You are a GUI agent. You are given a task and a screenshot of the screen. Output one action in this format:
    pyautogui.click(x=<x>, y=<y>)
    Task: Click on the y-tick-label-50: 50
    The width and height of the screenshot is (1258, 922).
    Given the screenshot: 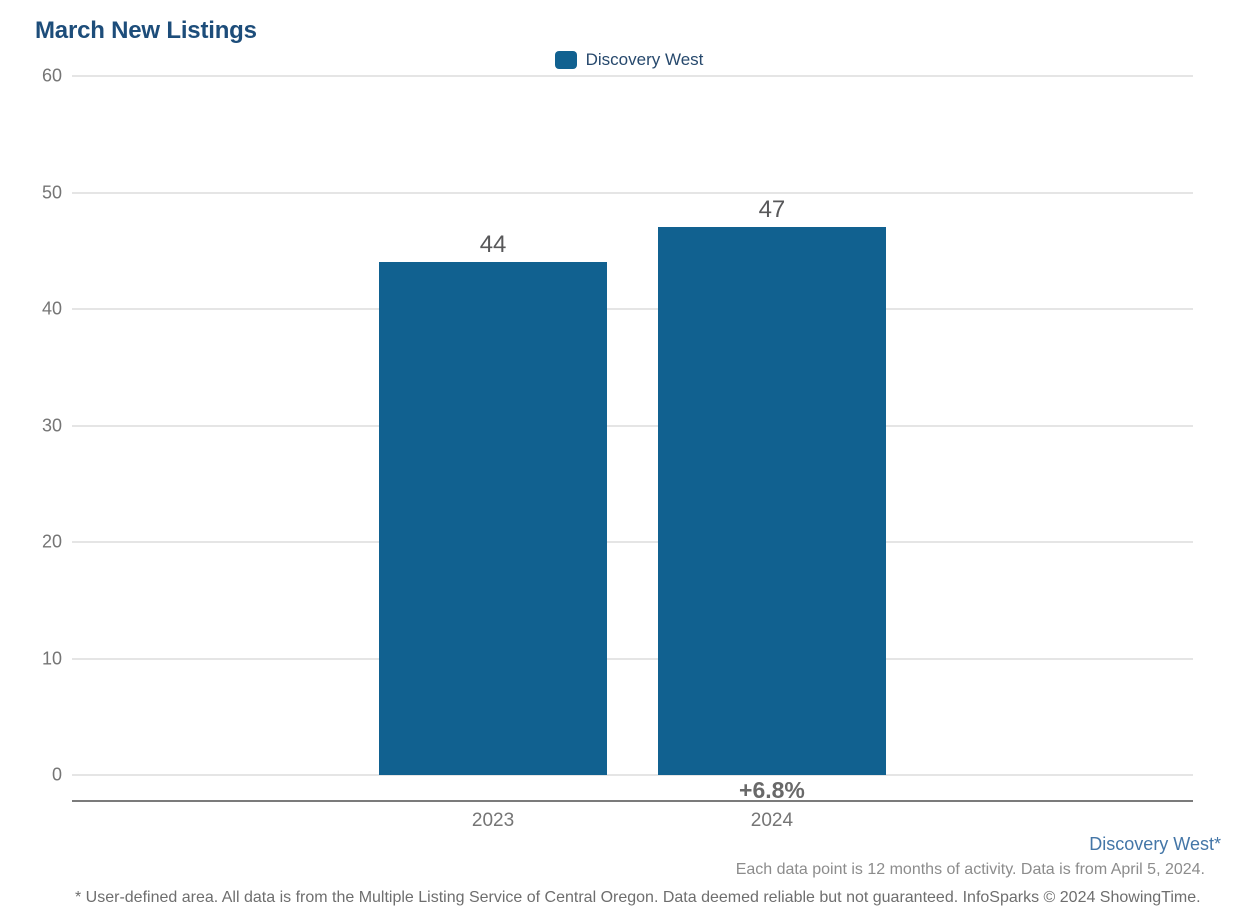 What is the action you would take?
    pyautogui.click(x=51, y=192)
    